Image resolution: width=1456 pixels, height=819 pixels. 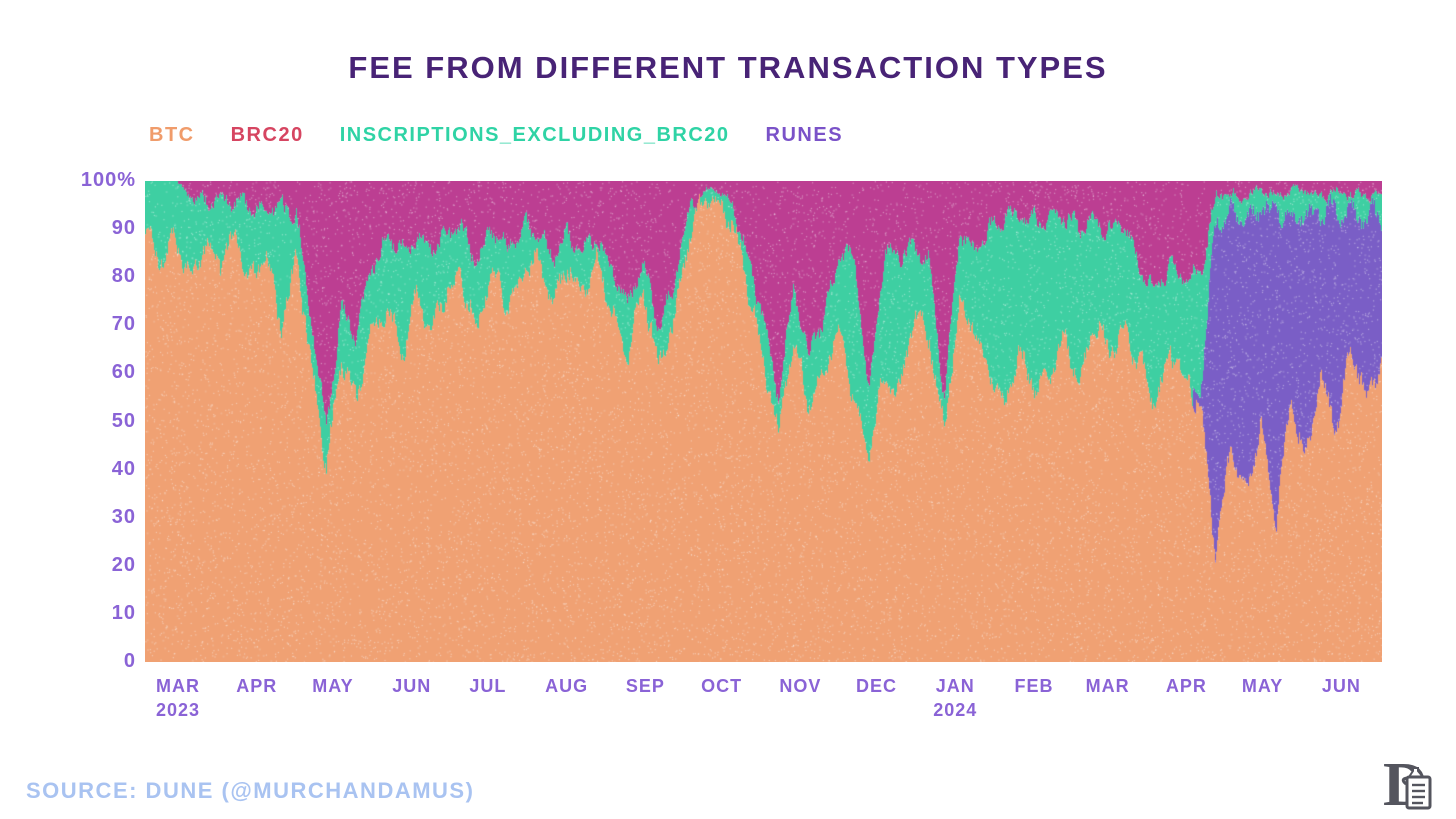 What do you see at coordinates (955, 710) in the screenshot?
I see `x-axis-year-label: 2024` at bounding box center [955, 710].